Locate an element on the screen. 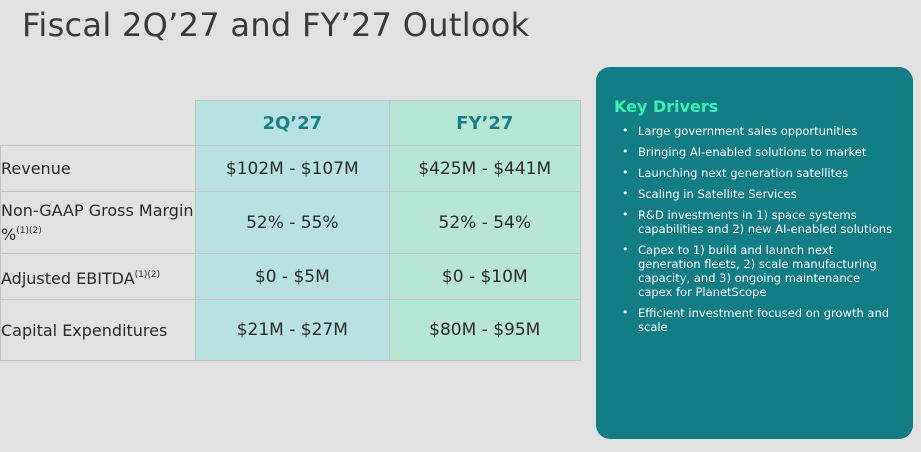  column-header-fy27: FY’27 is located at coordinates (485, 123).